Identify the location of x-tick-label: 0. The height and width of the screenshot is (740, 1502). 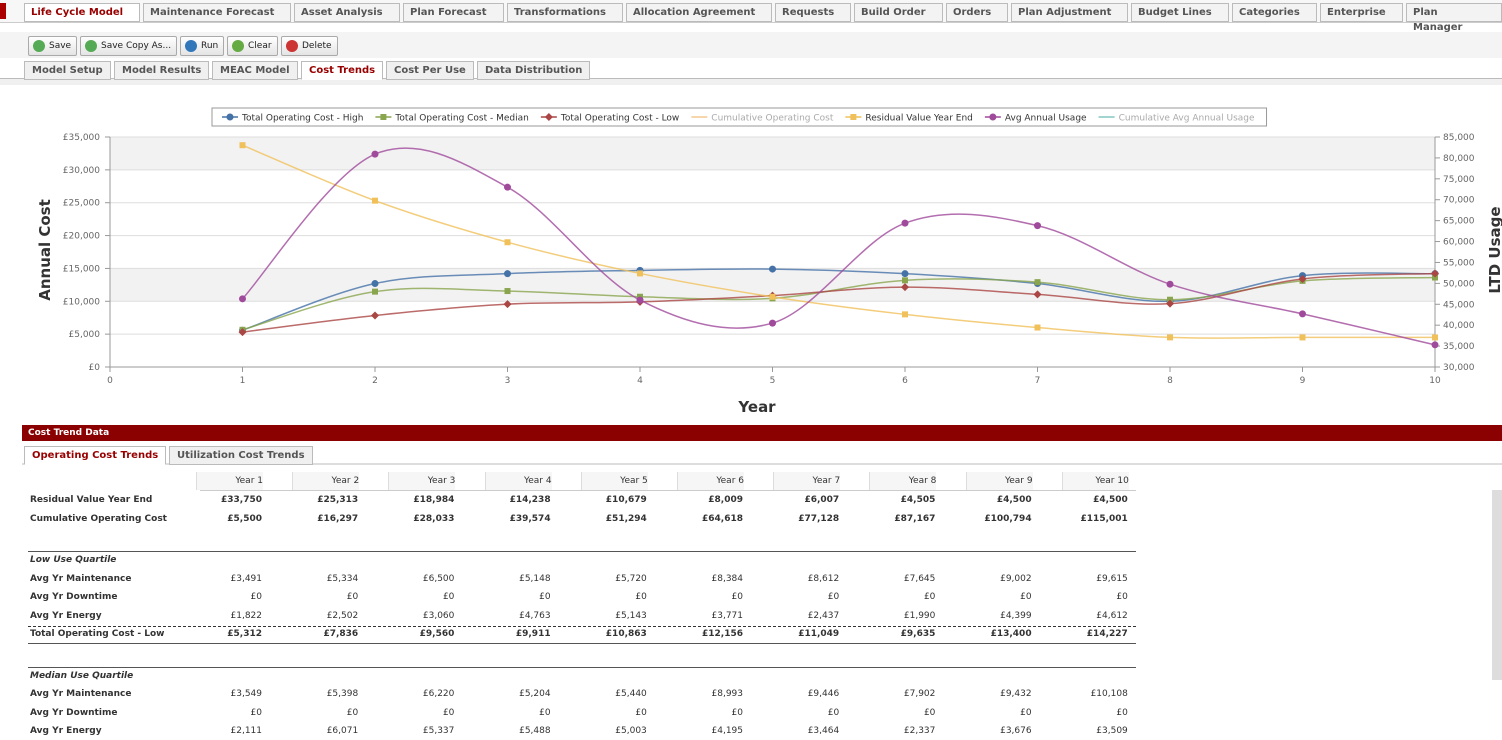
(110, 381).